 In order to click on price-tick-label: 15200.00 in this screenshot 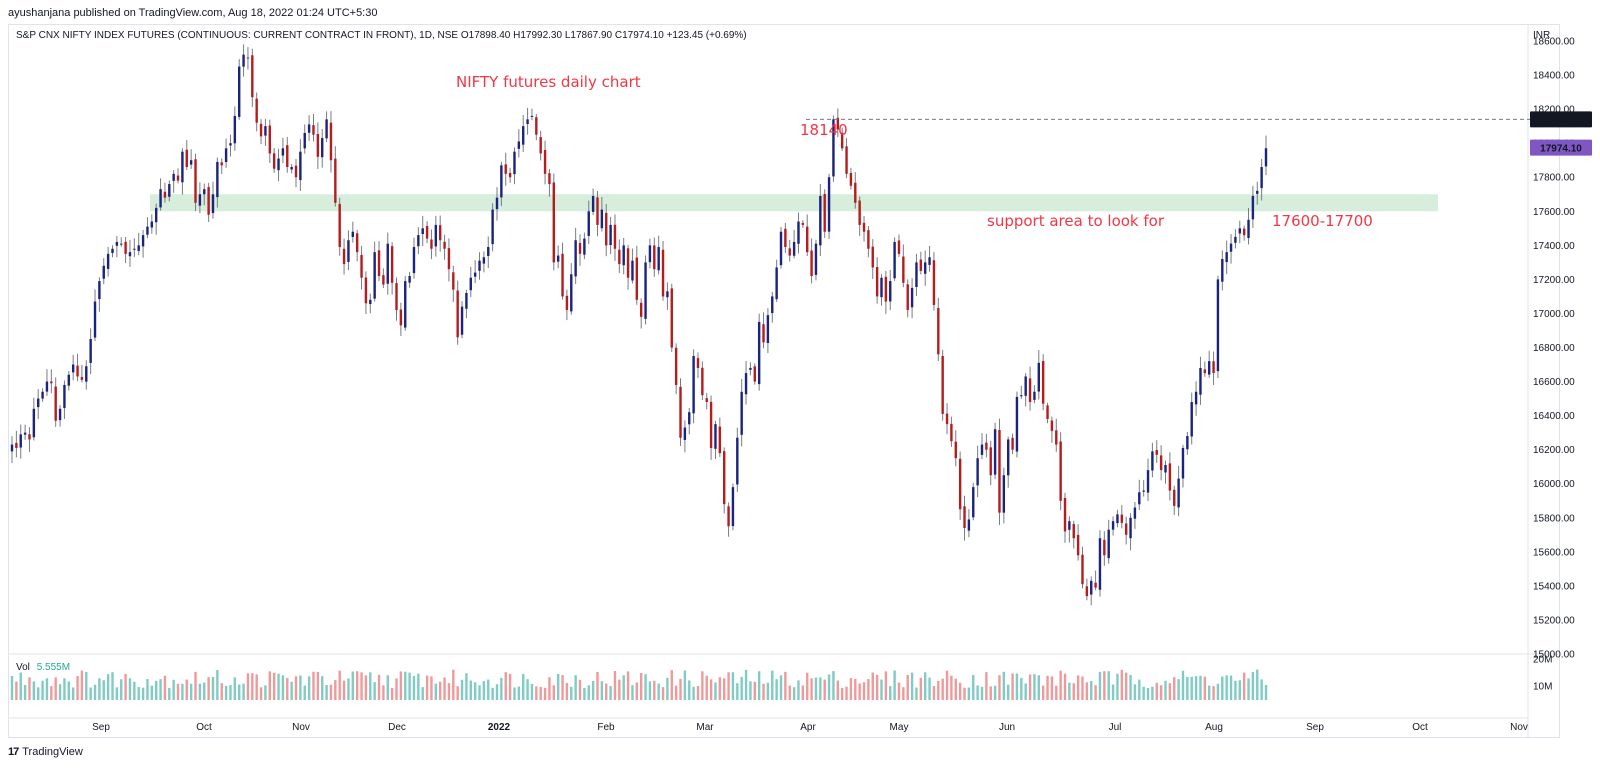, I will do `click(1554, 620)`.